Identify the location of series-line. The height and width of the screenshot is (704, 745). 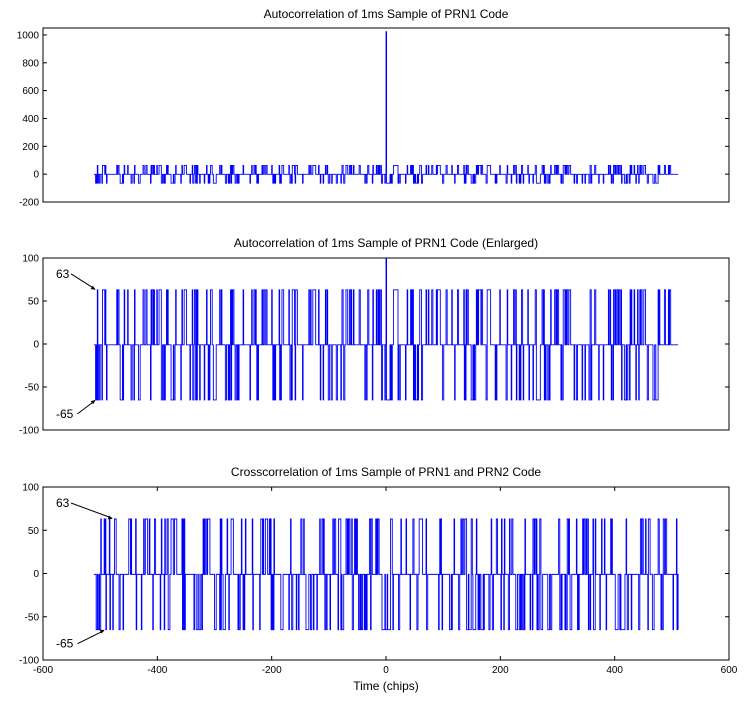
(386, 574).